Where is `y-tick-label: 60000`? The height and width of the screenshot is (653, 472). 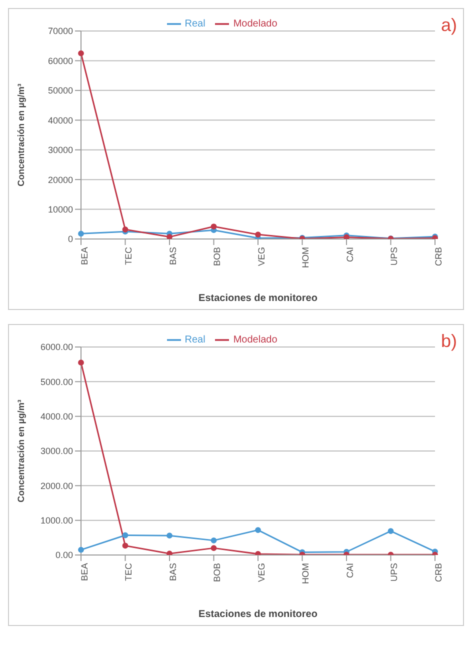
y-tick-label: 60000 is located at coordinates (60, 61).